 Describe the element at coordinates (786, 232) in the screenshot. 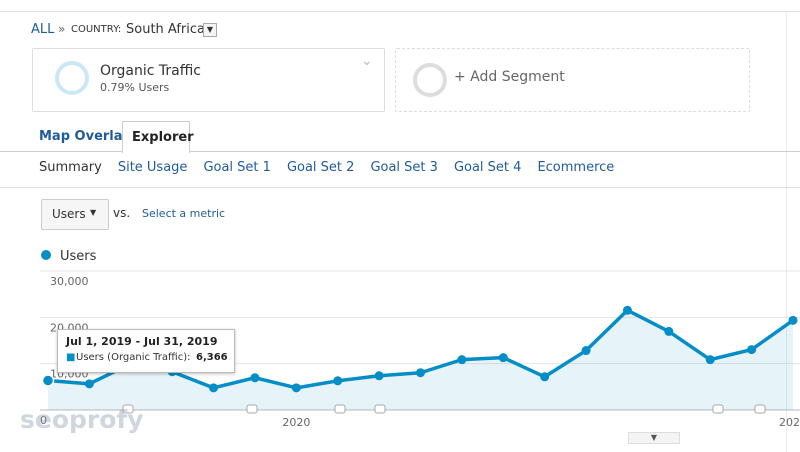

I see `right-border` at that location.